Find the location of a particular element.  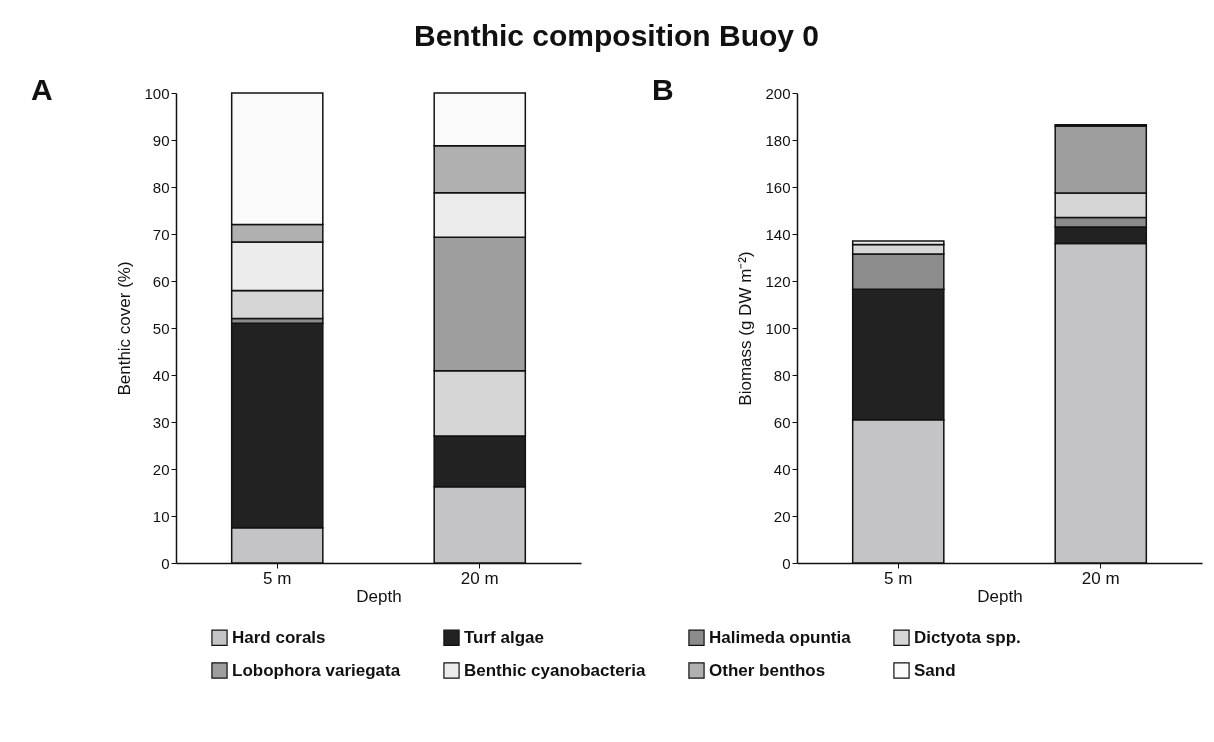

text: B is located at coordinates (662, 89).